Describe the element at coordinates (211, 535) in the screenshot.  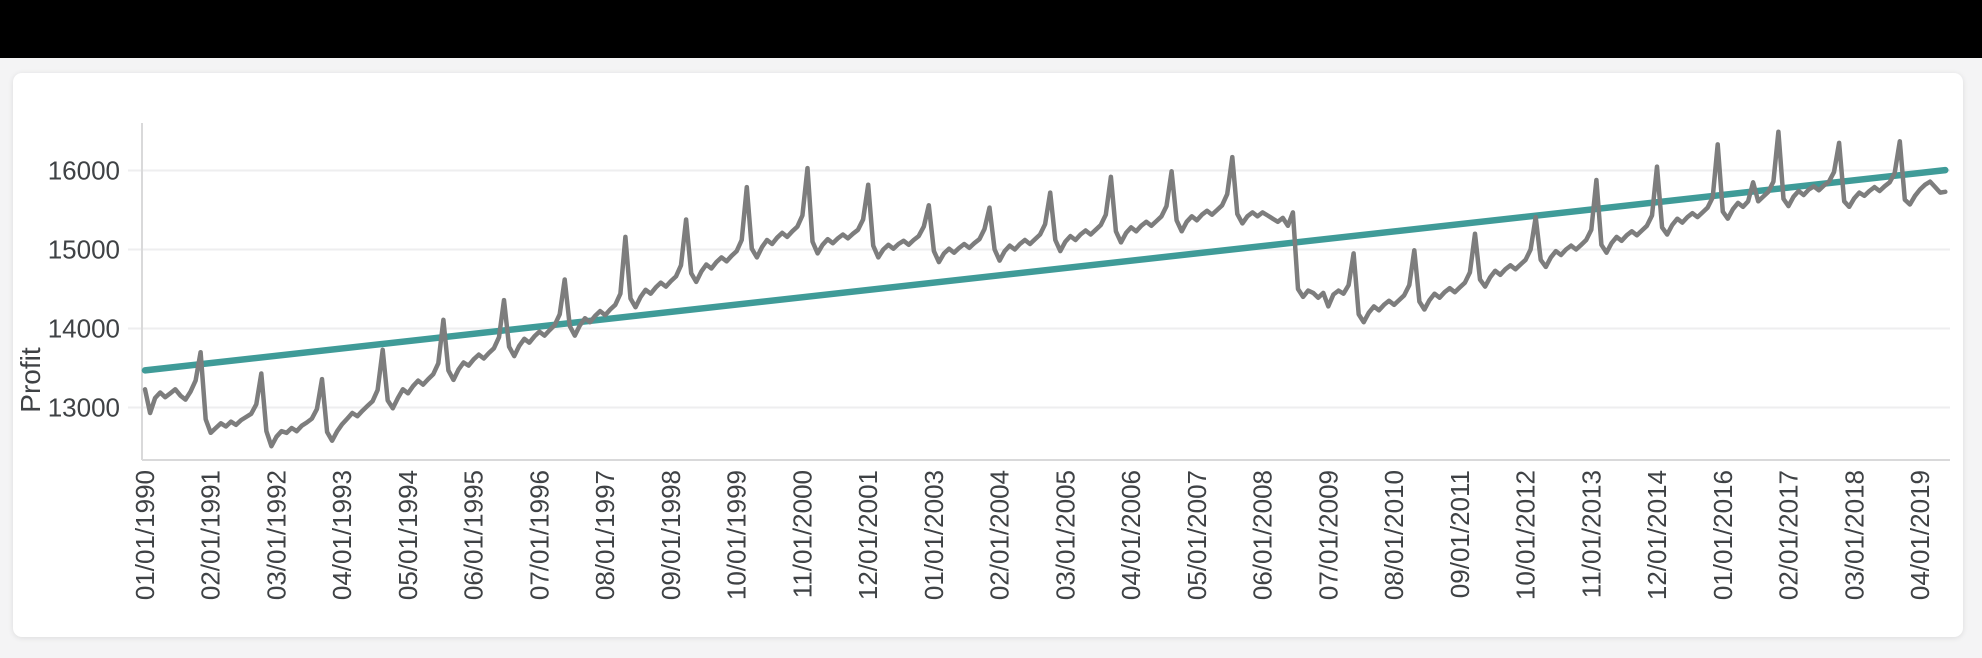
I see `x-tick-label: 02/01/1991` at that location.